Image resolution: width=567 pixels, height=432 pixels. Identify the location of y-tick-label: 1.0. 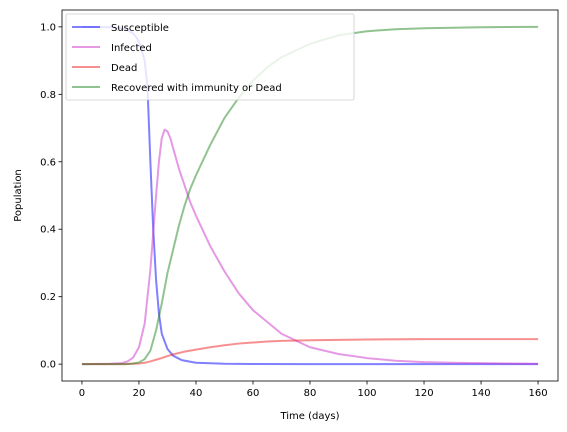
(48, 27).